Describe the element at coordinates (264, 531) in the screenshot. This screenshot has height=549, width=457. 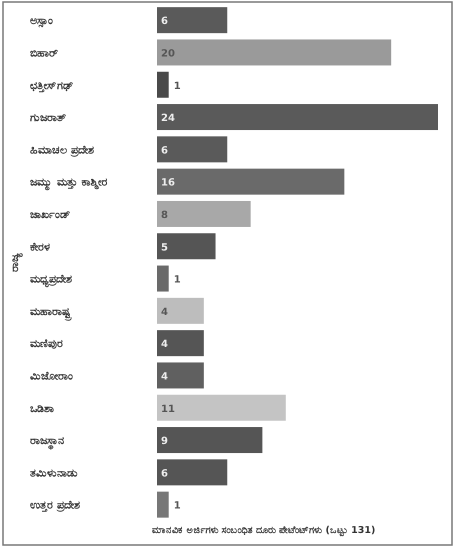
I see `text: ಮಾನವಿಕ ಅರ್ಜಿಗಳು ಸಂಬಂಧಿತ ದೂರು ಪೇಟೆಂಟ್‌ಗಳು (ಒಟ್ಟು 131)` at that location.